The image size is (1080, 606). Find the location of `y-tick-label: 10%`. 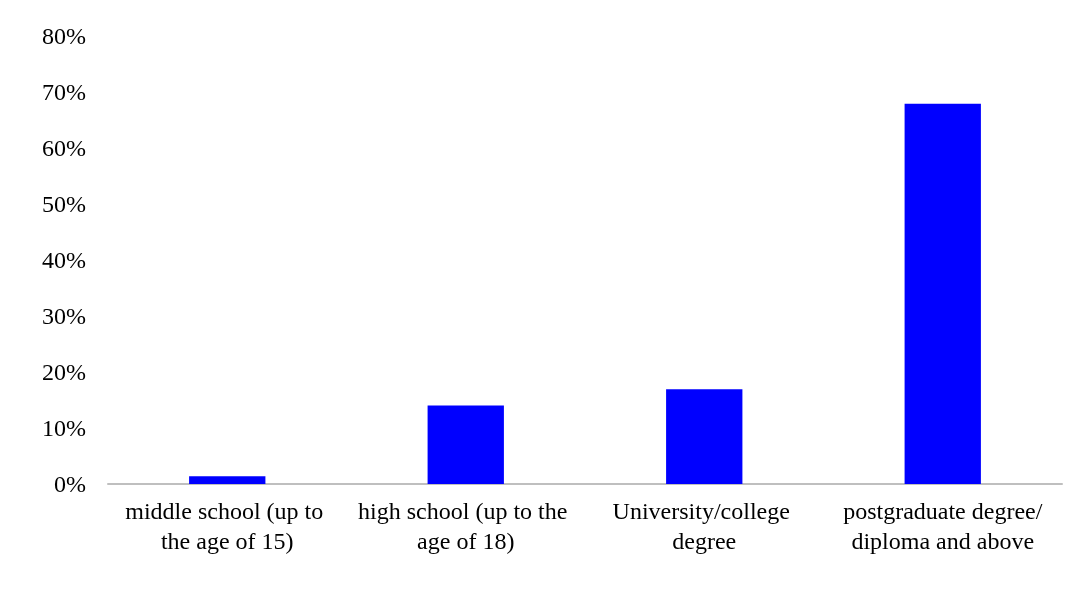

y-tick-label: 10% is located at coordinates (64, 428).